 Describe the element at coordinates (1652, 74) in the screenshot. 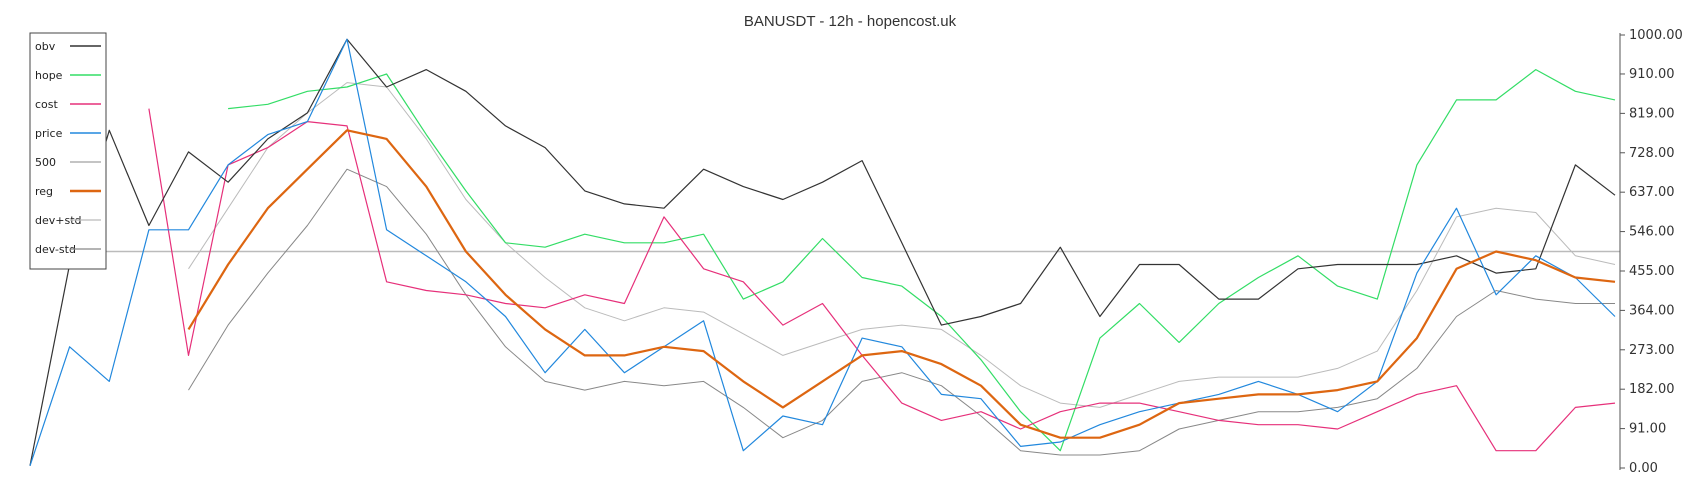

I see `y-tick-label: 910.00` at that location.